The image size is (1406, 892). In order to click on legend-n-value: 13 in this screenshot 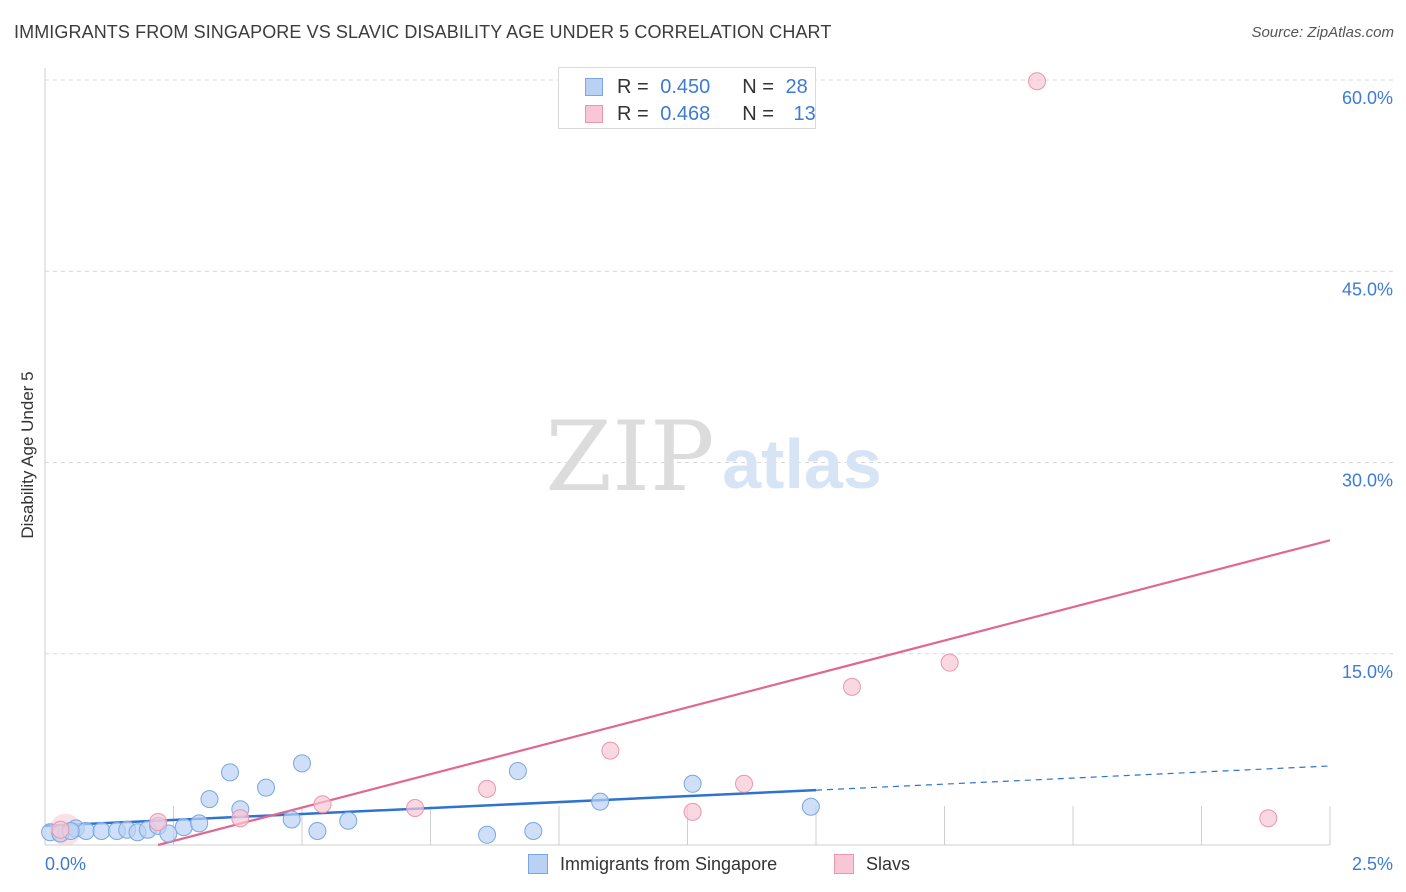, I will do `click(804, 113)`.